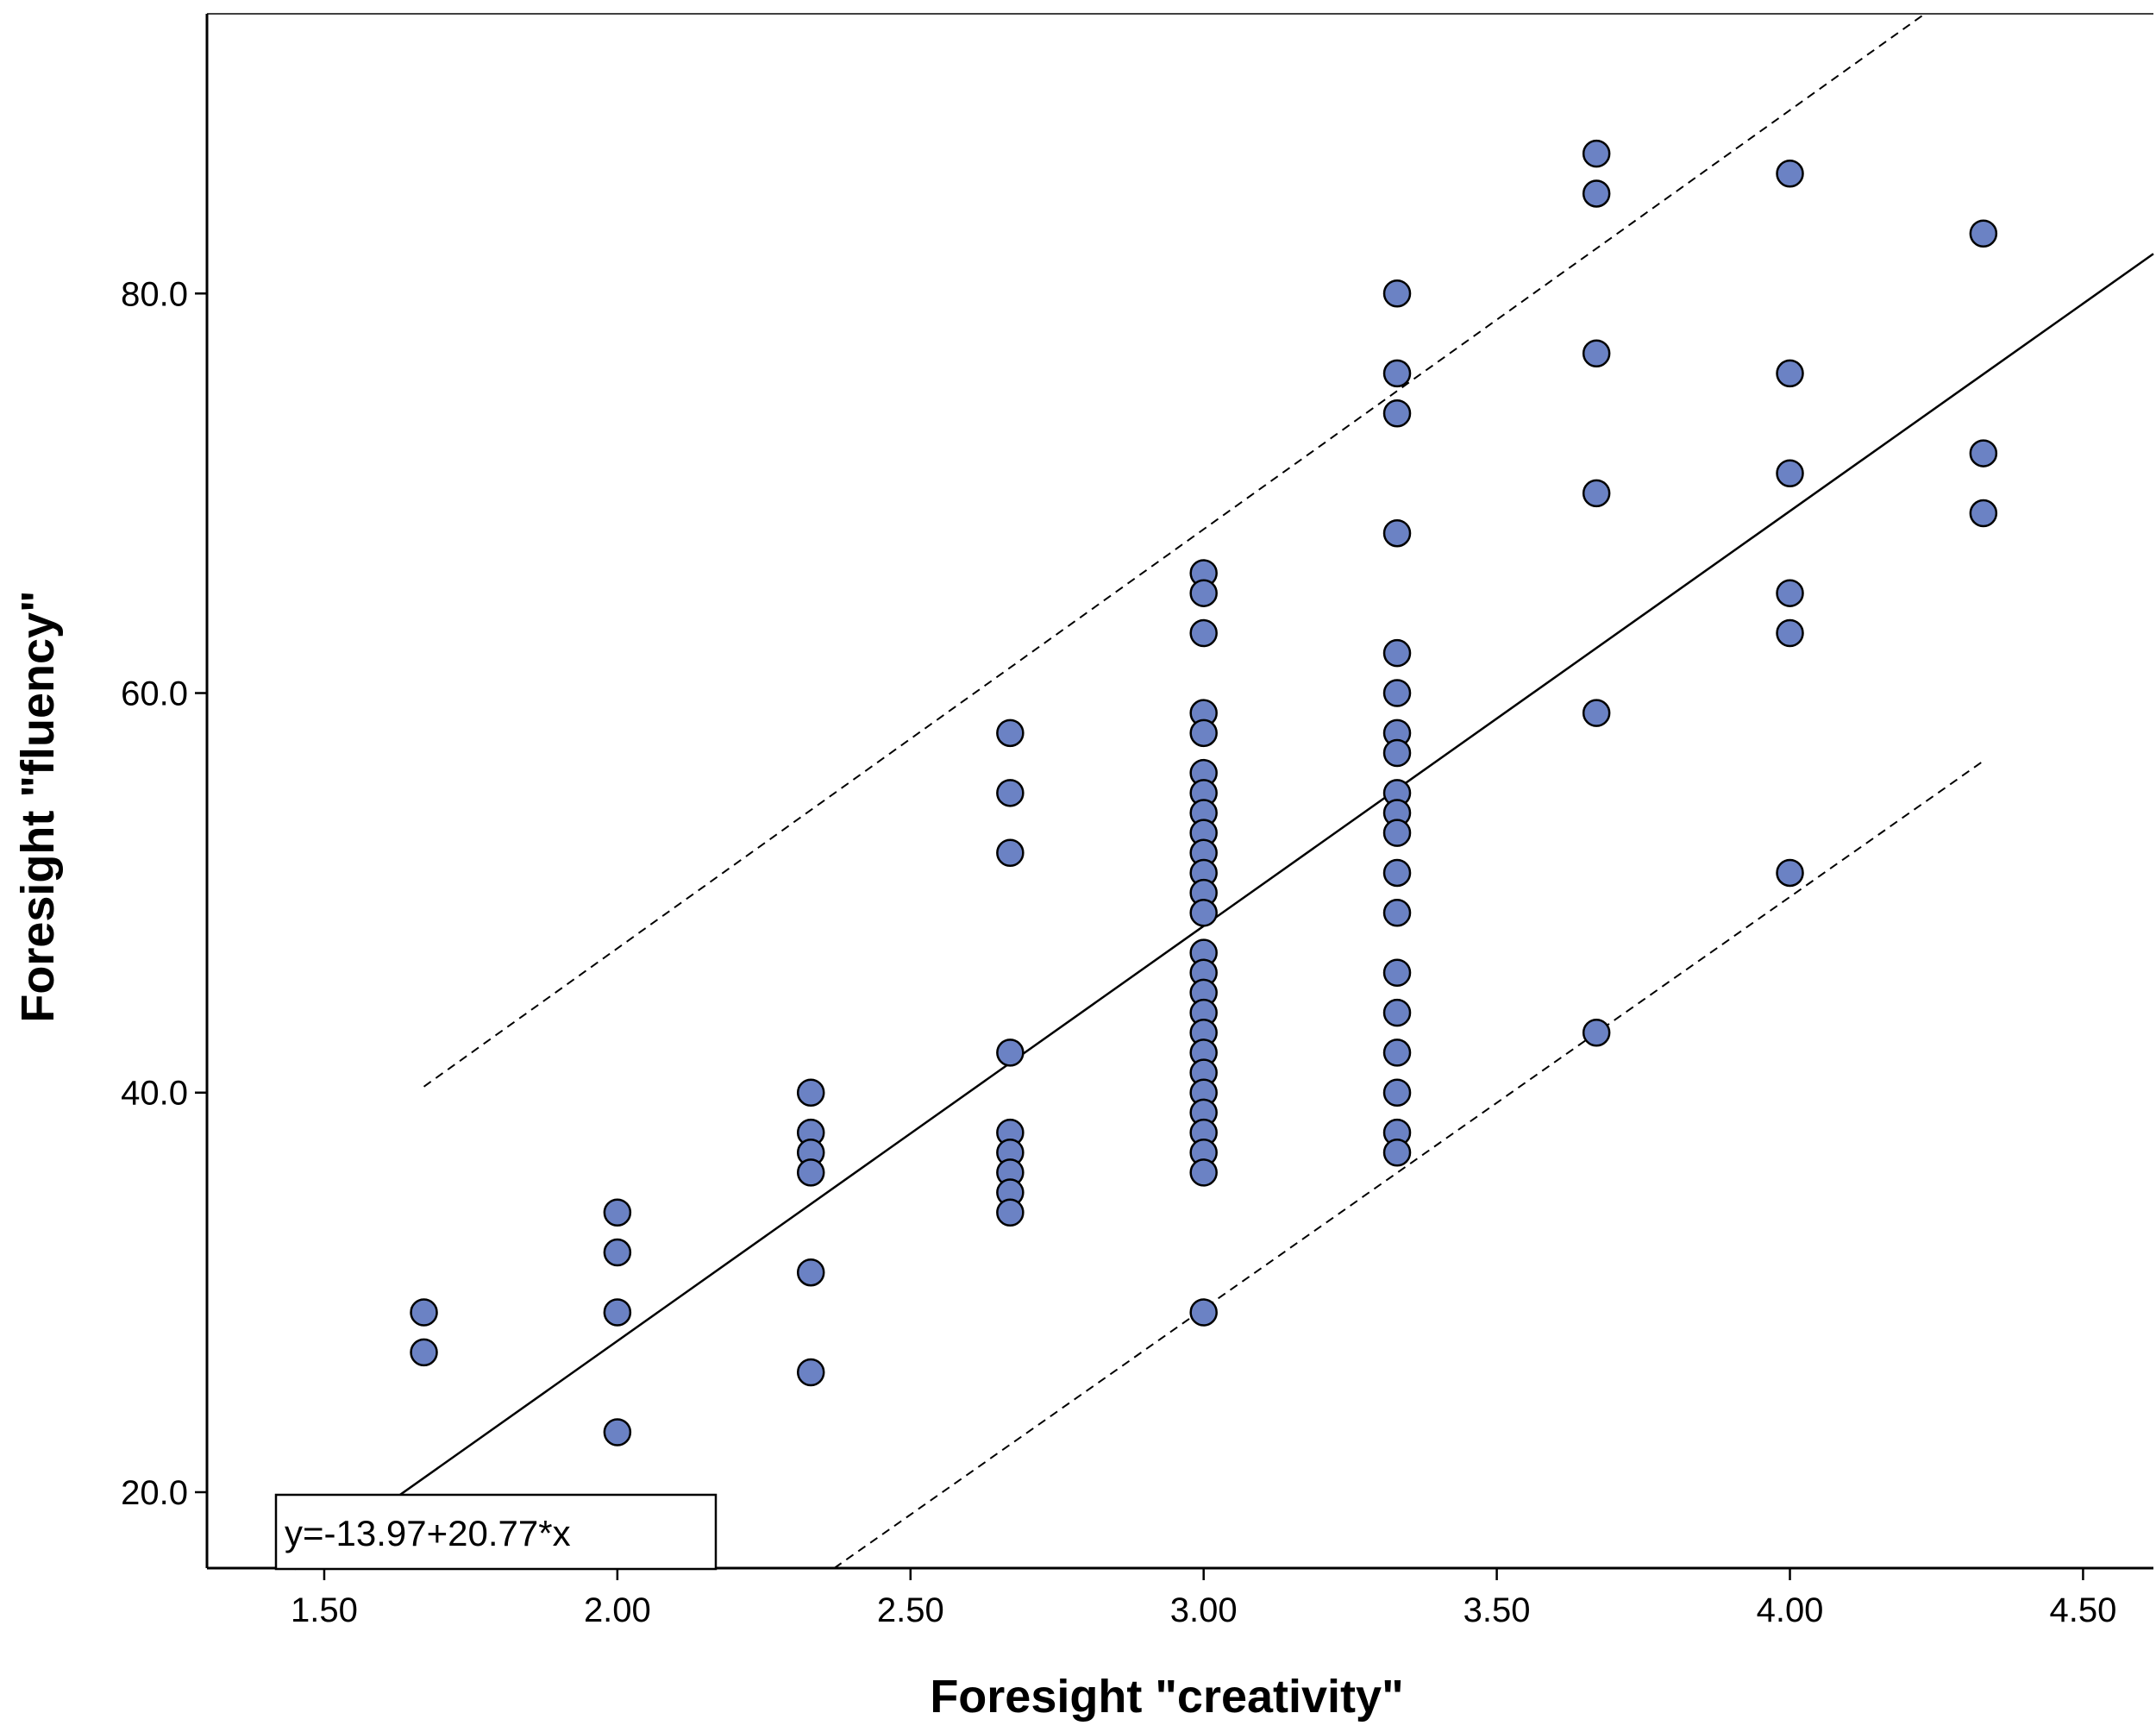  Describe the element at coordinates (910, 1610) in the screenshot. I see `x-tick-label: 2.50` at that location.